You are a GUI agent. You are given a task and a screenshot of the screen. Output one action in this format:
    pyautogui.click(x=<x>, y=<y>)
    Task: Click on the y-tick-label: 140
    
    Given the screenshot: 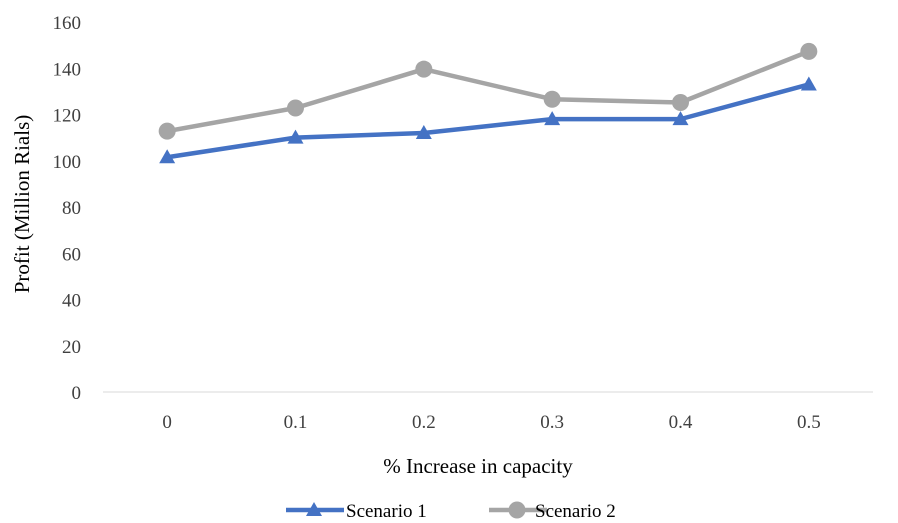 What is the action you would take?
    pyautogui.click(x=67, y=69)
    